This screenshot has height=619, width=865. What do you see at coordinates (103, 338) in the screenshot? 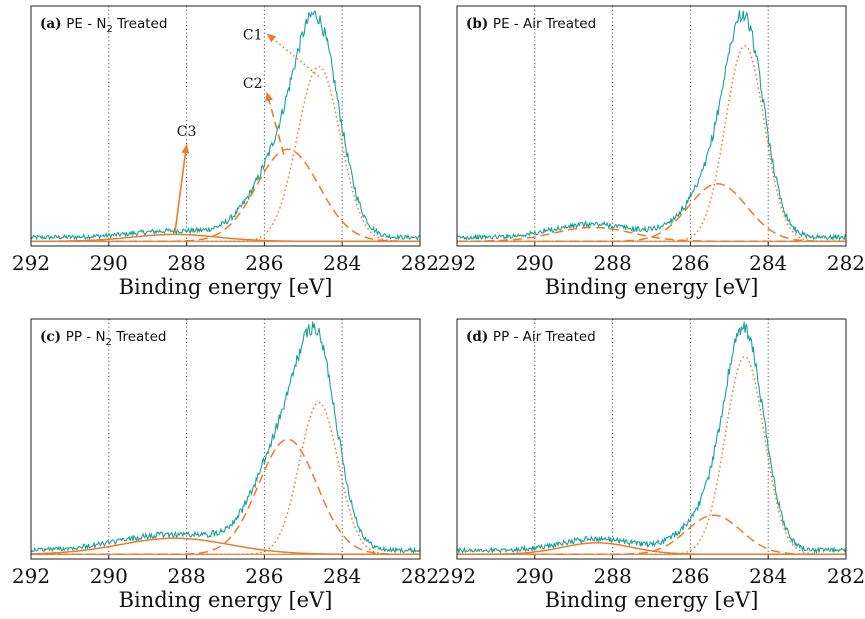
I see `panel-title: (c) PP - N2 Treated` at bounding box center [103, 338].